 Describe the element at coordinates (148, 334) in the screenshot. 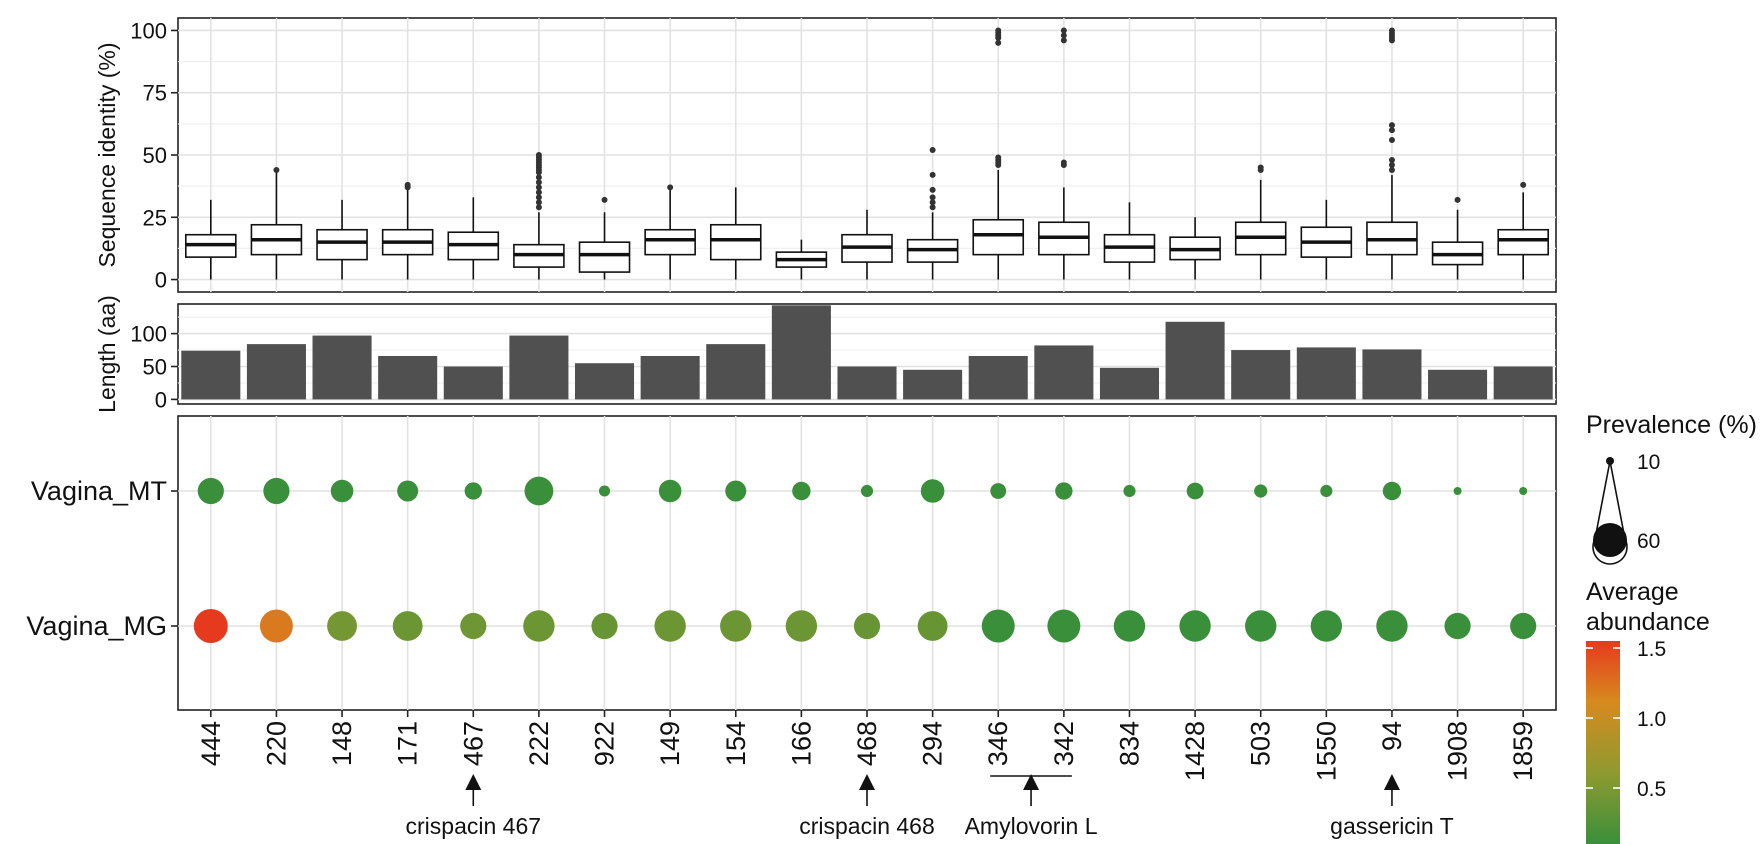

I see `length-tick-label: 100` at that location.